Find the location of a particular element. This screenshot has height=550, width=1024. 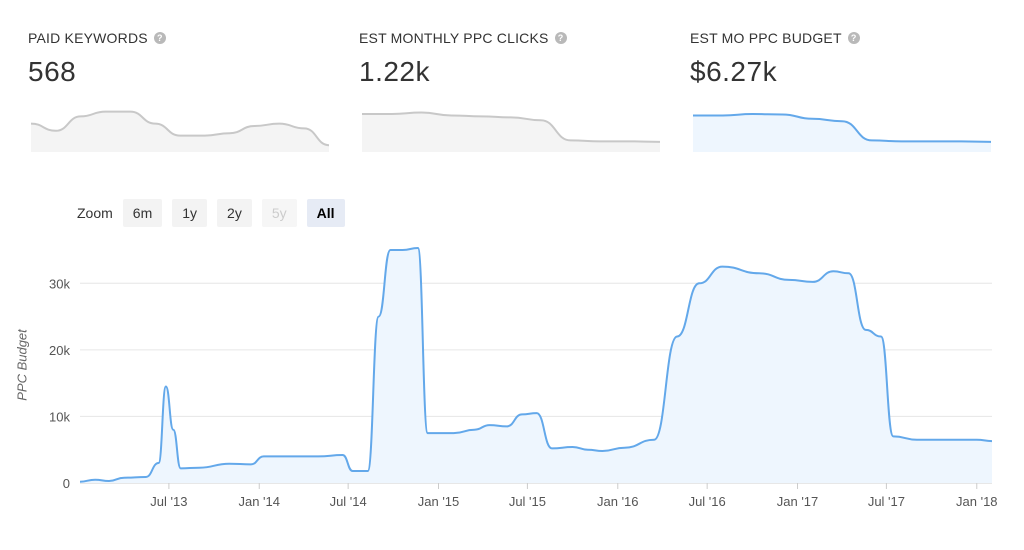

stat-title: PAID KEYWORDS is located at coordinates (88, 38).